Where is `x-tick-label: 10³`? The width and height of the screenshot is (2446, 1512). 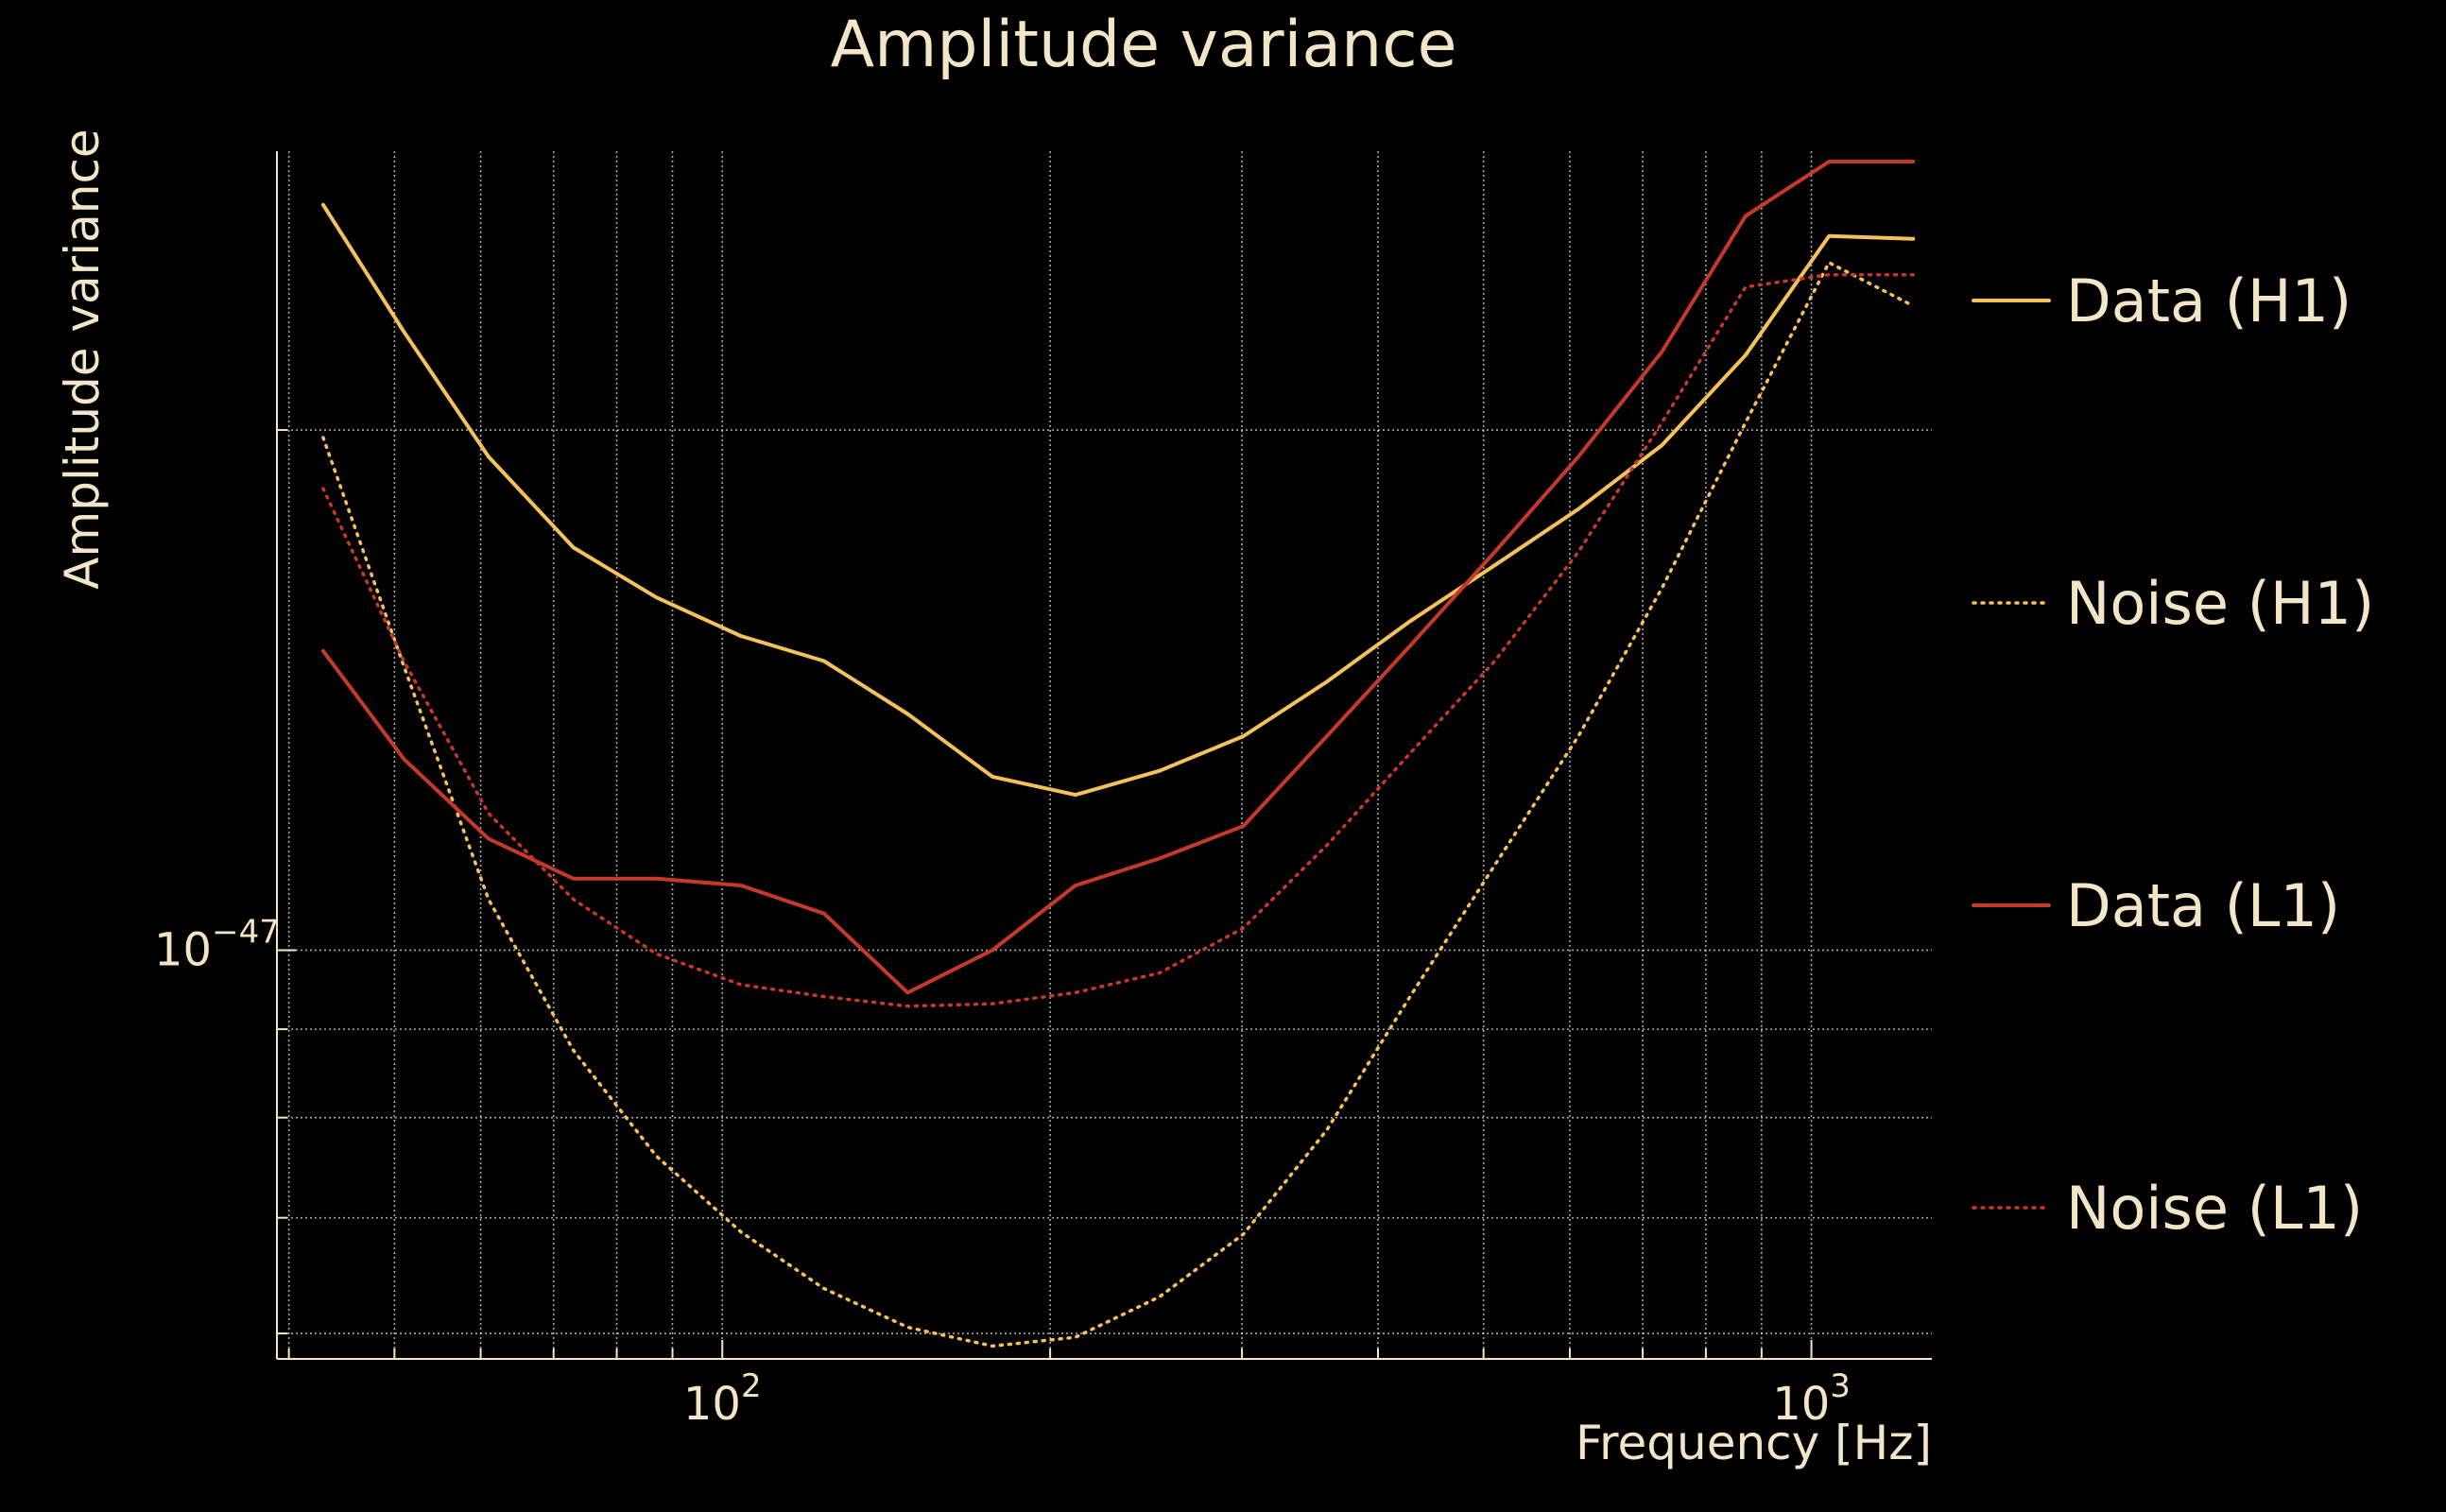 x-tick-label: 10³ is located at coordinates (1811, 1399).